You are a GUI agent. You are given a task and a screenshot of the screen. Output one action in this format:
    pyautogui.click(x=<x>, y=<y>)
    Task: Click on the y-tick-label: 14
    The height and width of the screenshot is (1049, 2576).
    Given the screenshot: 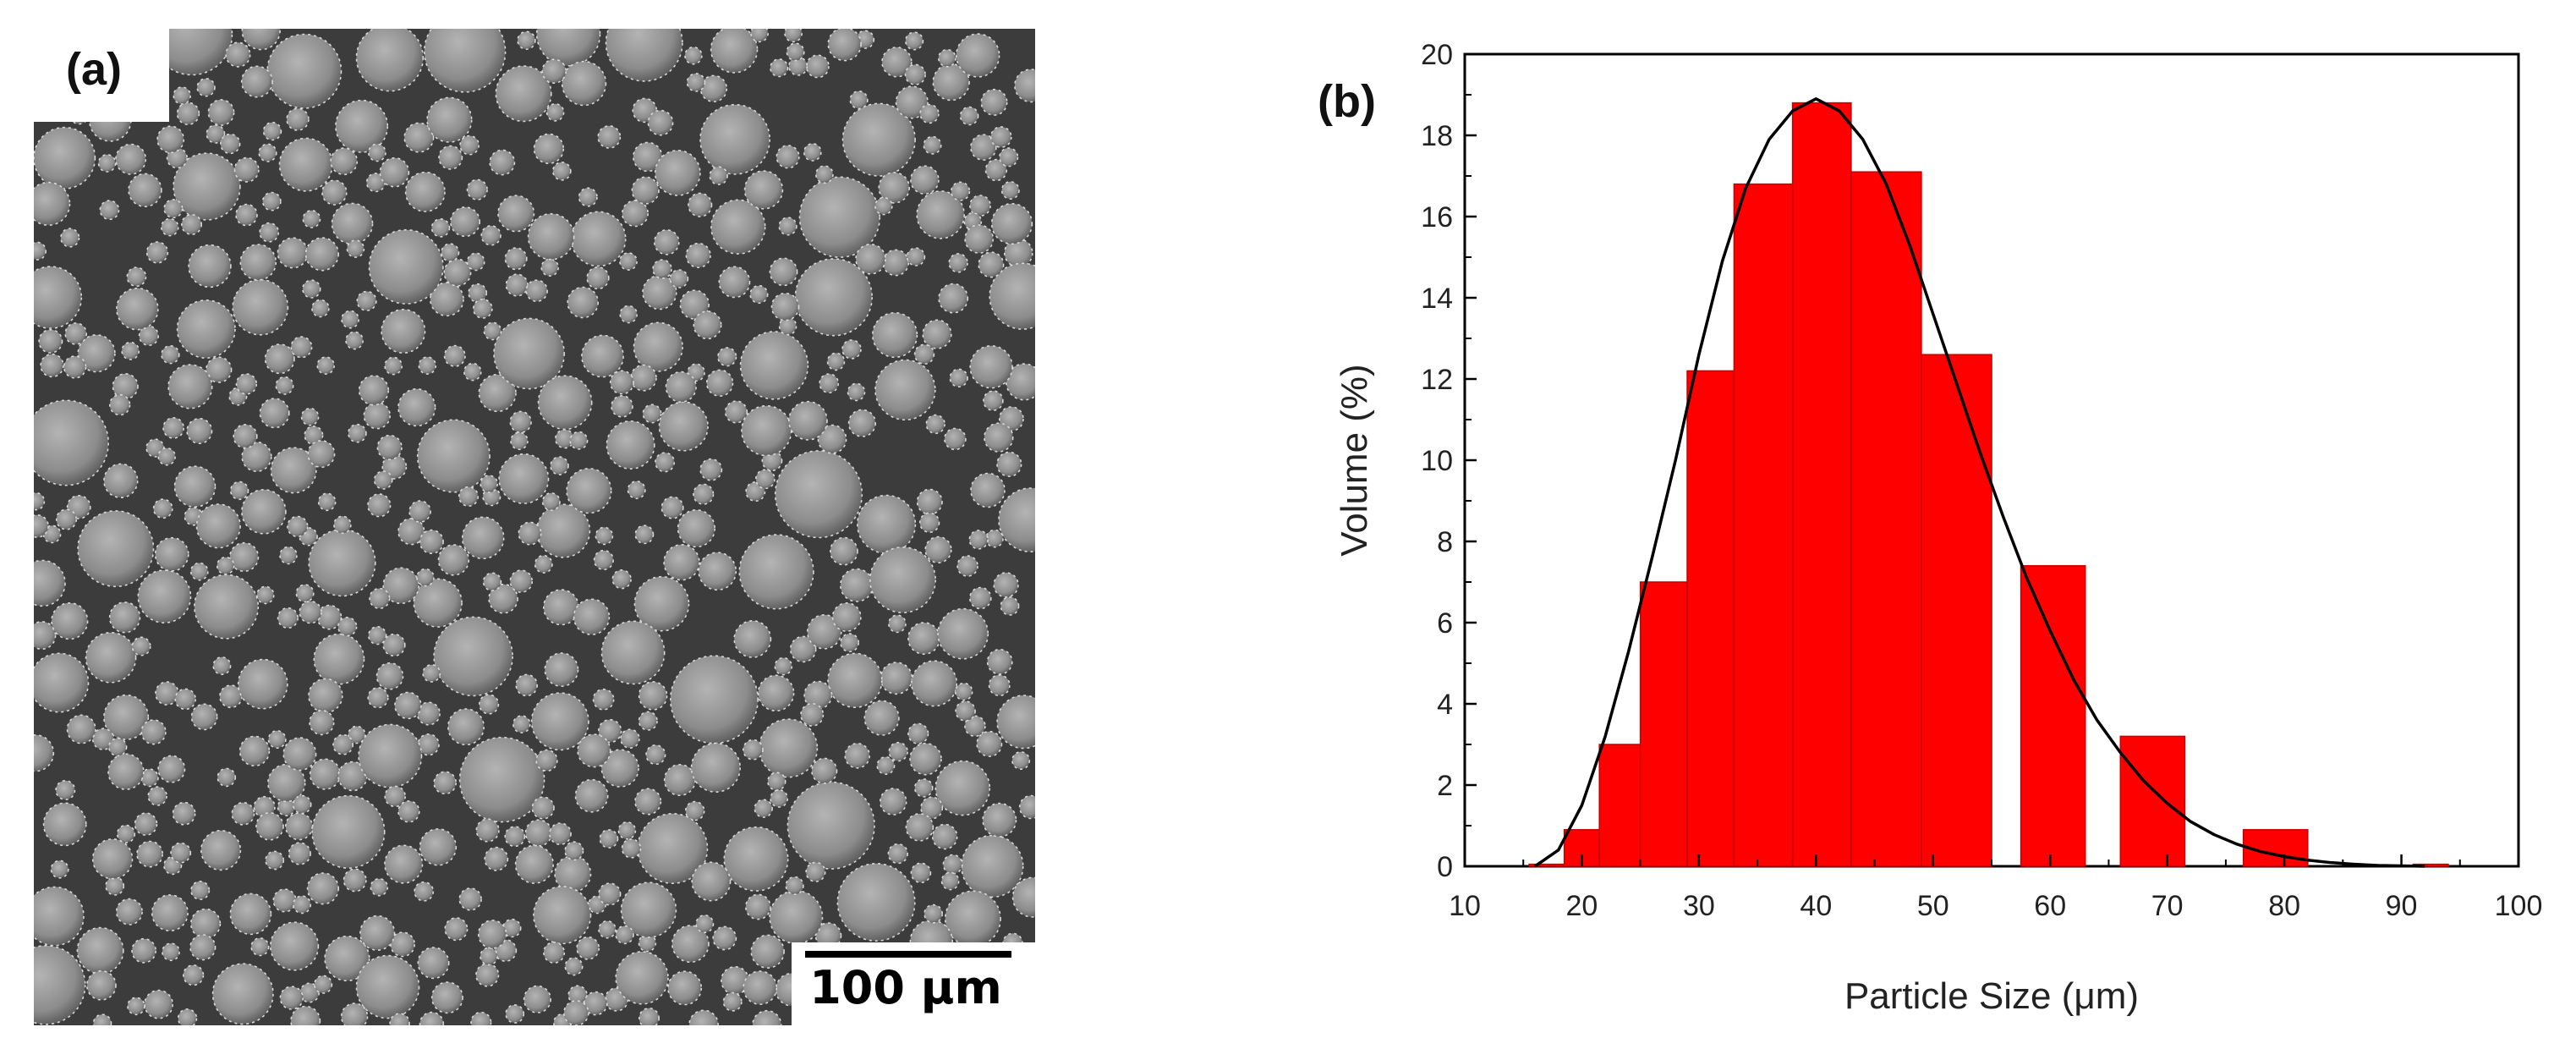 What is the action you would take?
    pyautogui.click(x=1437, y=299)
    